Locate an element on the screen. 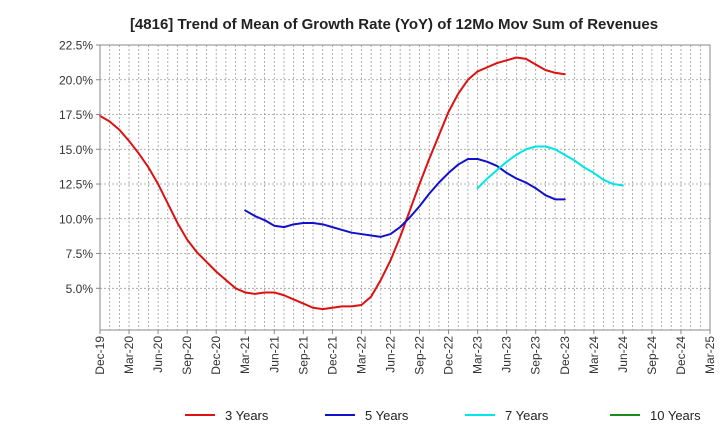 The height and width of the screenshot is (445, 720). legend: 3 Years 5 Years 7 Years 10 Years is located at coordinates (443, 415).